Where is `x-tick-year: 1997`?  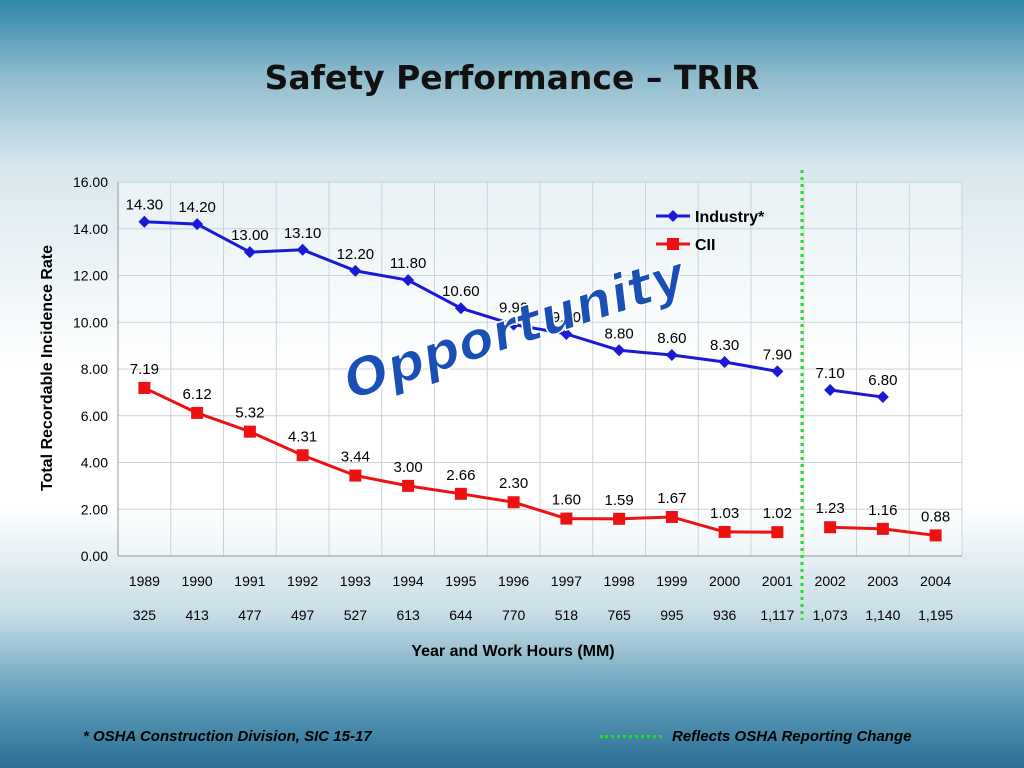
x-tick-year: 1997 is located at coordinates (566, 581).